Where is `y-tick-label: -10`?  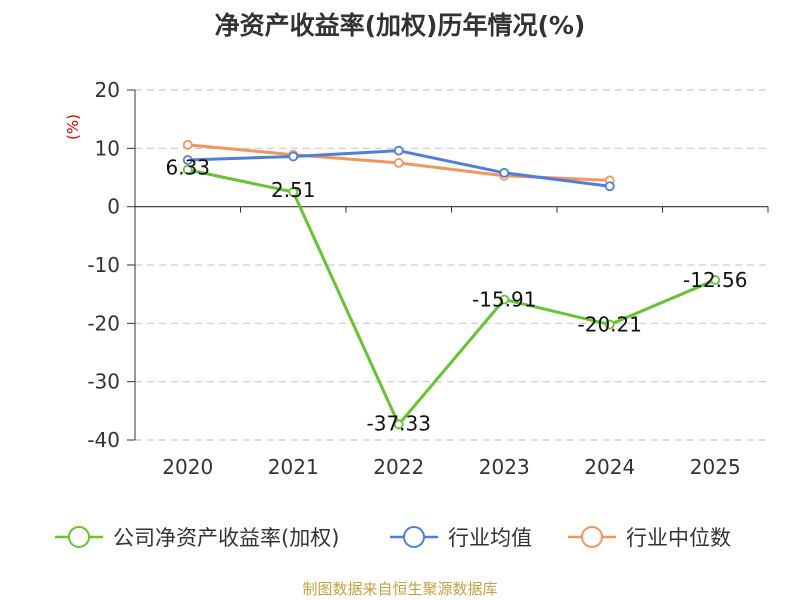
y-tick-label: -10 is located at coordinates (103, 265).